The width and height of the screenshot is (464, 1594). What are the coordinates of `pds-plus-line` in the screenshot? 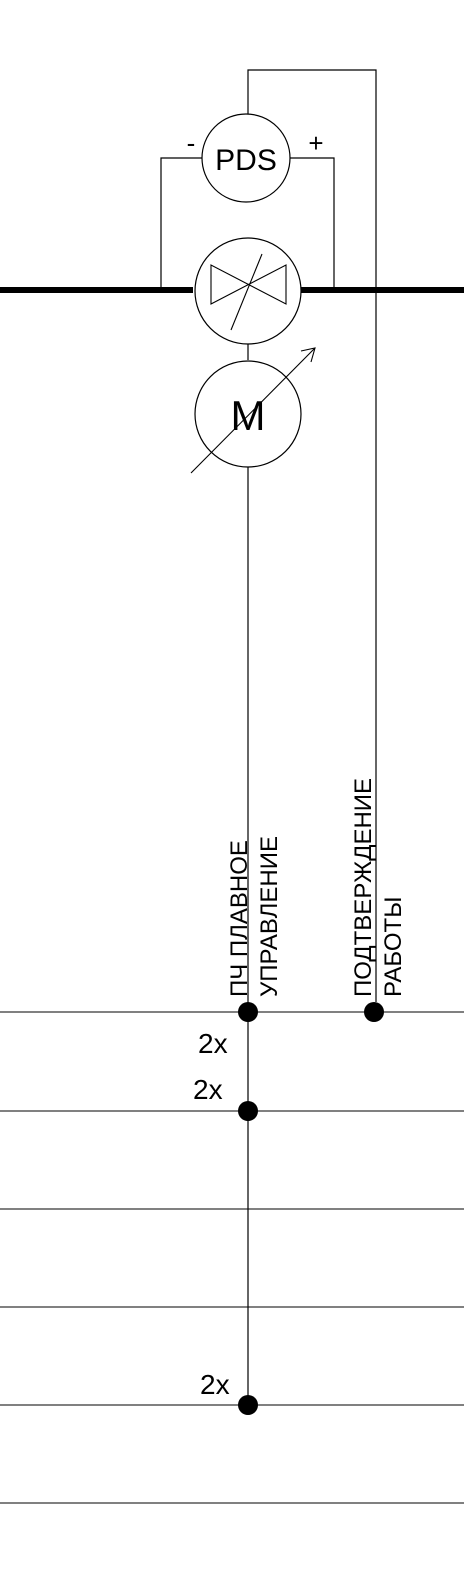 It's located at (312, 223).